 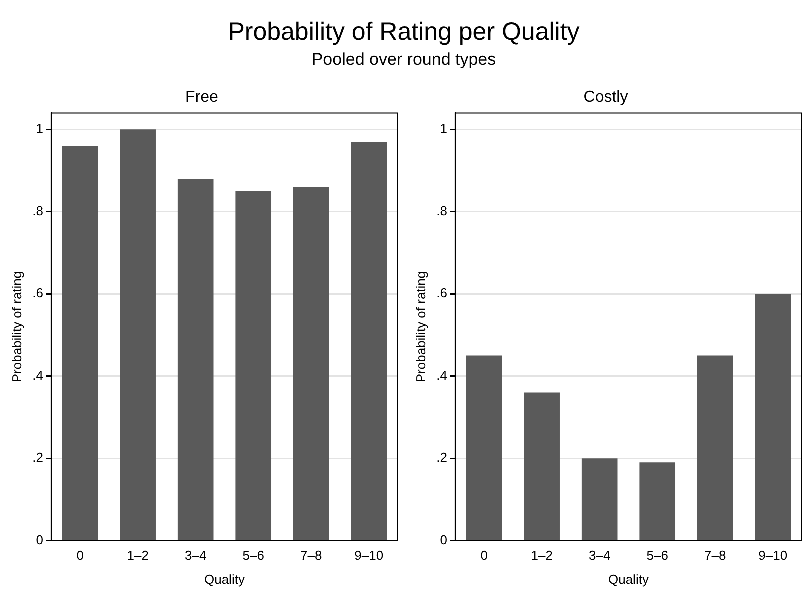 I want to click on chart-title: Free, so click(x=202, y=97).